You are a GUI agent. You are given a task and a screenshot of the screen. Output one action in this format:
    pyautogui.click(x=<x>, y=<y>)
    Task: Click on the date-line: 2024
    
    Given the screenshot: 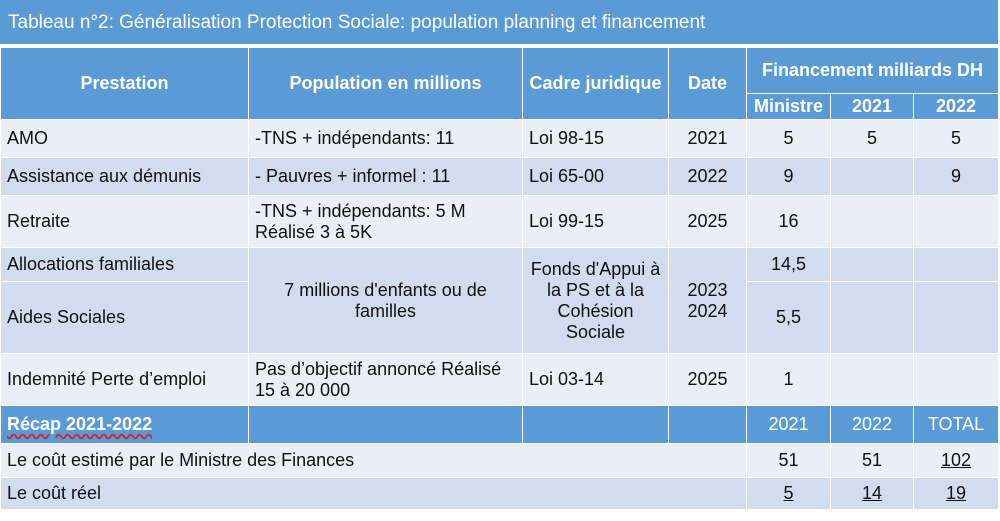 What is the action you would take?
    pyautogui.click(x=707, y=310)
    